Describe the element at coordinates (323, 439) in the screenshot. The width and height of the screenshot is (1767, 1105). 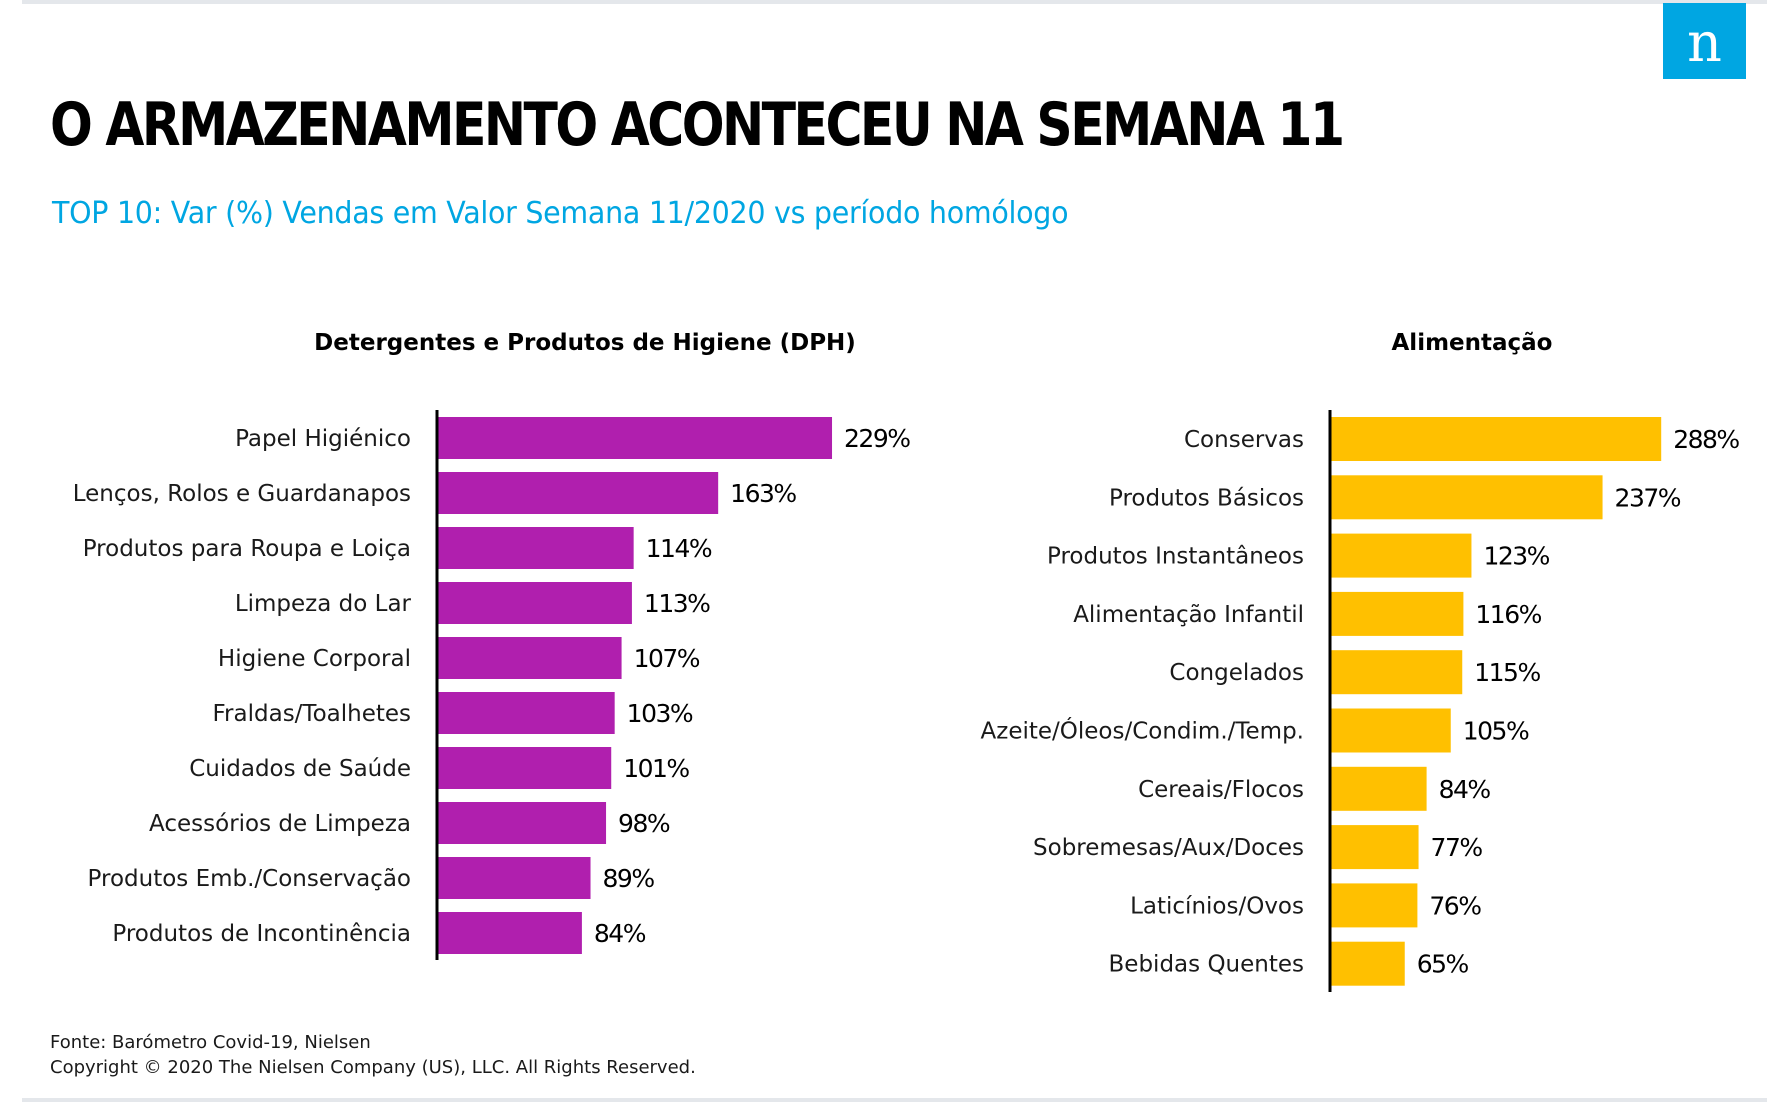
I see `dph-category-label: Papel Higiénico` at that location.